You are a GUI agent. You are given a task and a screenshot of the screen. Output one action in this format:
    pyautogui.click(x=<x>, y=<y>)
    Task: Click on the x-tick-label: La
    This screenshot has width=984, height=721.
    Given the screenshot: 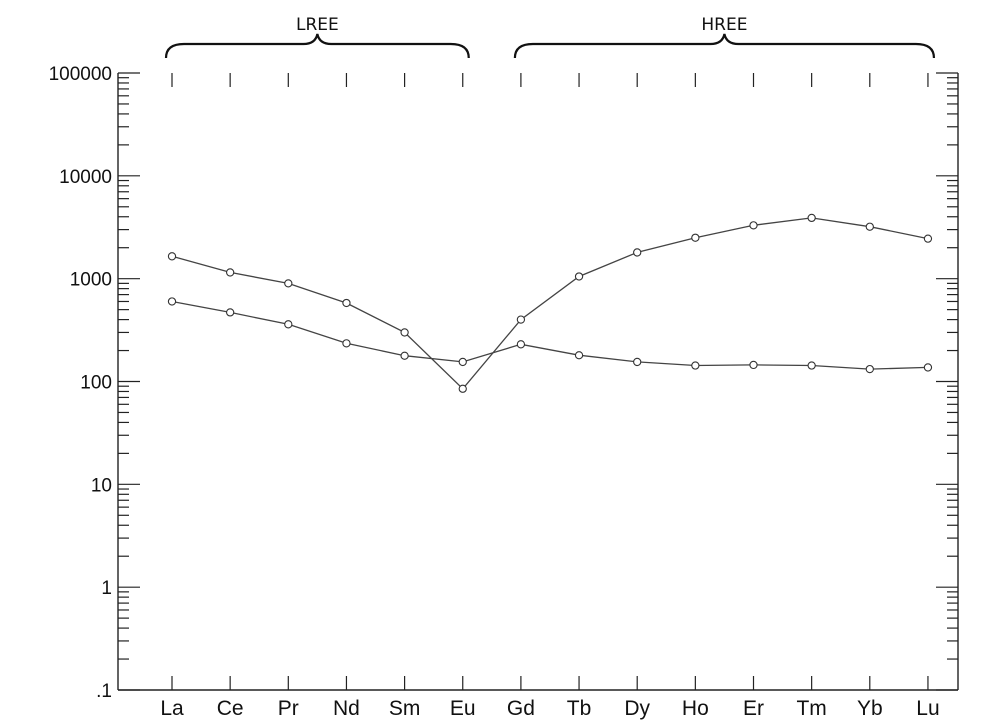 What is the action you would take?
    pyautogui.click(x=172, y=708)
    